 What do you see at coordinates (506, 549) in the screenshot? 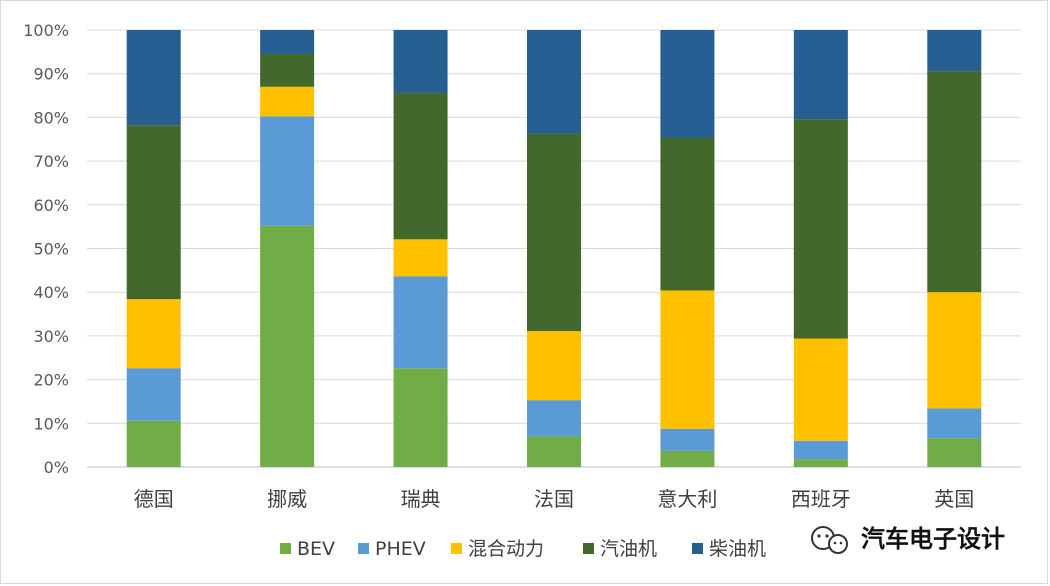
I see `legend-label: 混合动力` at bounding box center [506, 549].